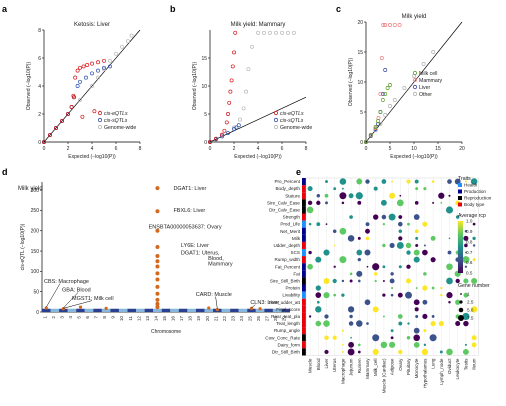 Image resolution: width=506 pixels, height=406 pixels. What do you see at coordinates (39, 31) in the screenshot?
I see `y-tick-label: 8` at bounding box center [39, 31].